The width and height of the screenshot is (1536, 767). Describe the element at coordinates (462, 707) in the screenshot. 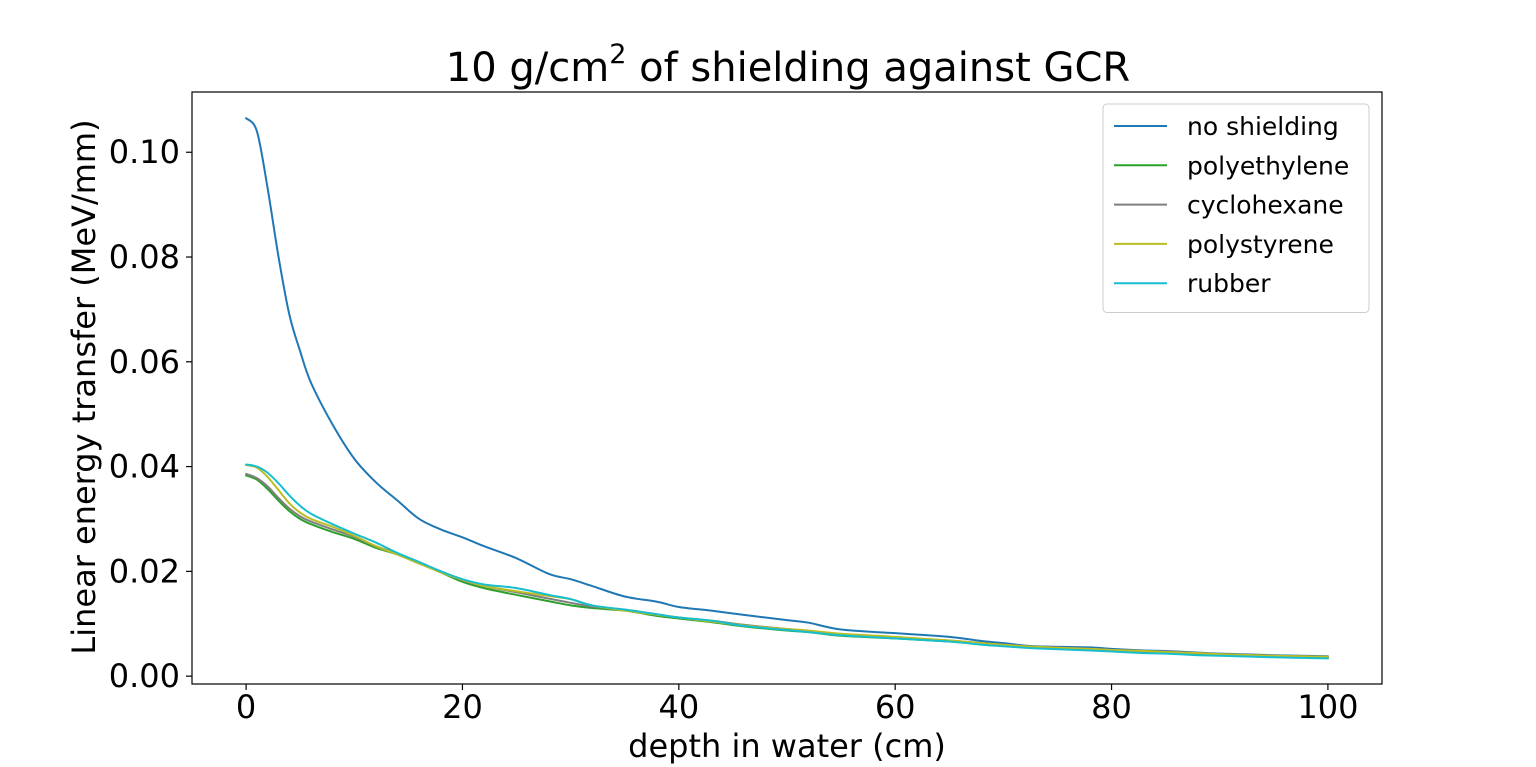

I see `x-tick-label: 20` at that location.